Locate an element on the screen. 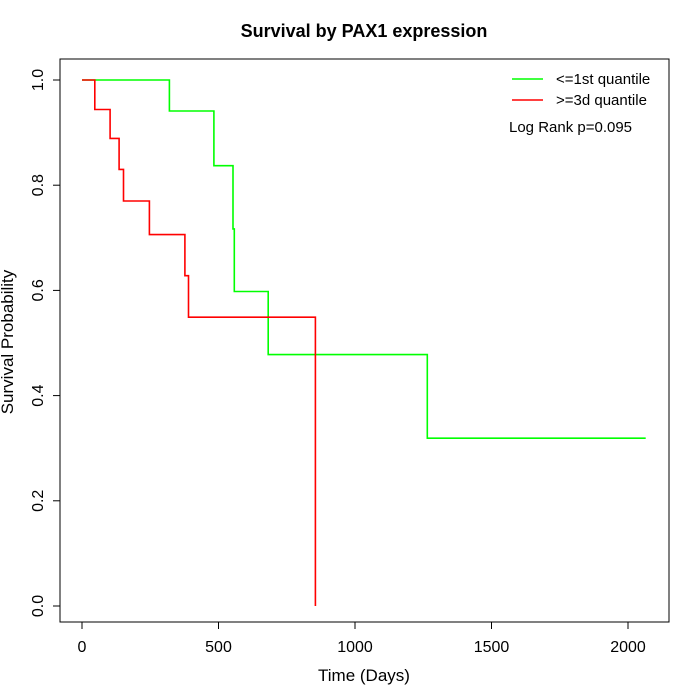  x-tick-label: 500 is located at coordinates (218, 647).